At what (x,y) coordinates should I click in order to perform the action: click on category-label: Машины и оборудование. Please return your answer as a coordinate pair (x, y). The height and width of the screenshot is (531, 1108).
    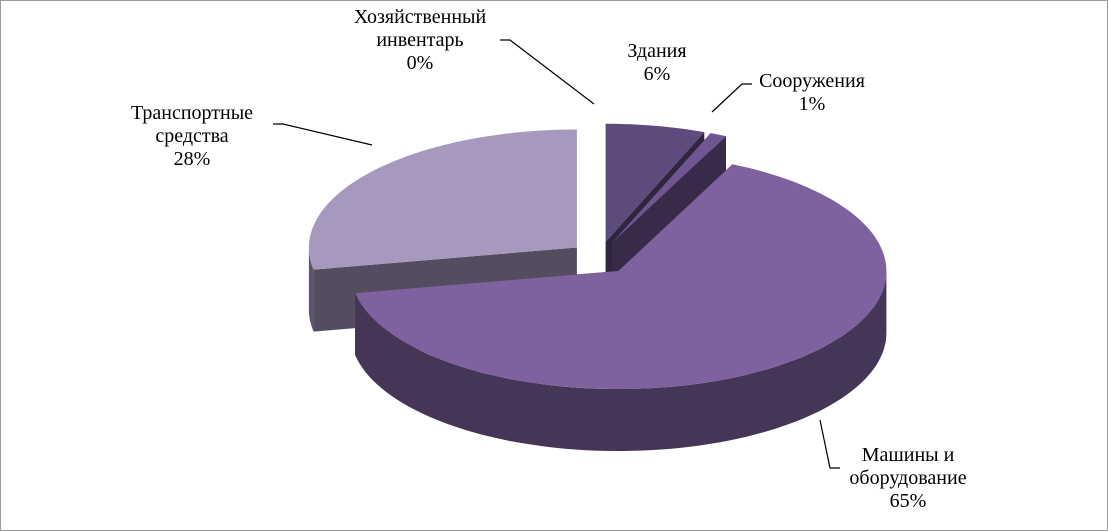
    Looking at the image, I should click on (908, 466).